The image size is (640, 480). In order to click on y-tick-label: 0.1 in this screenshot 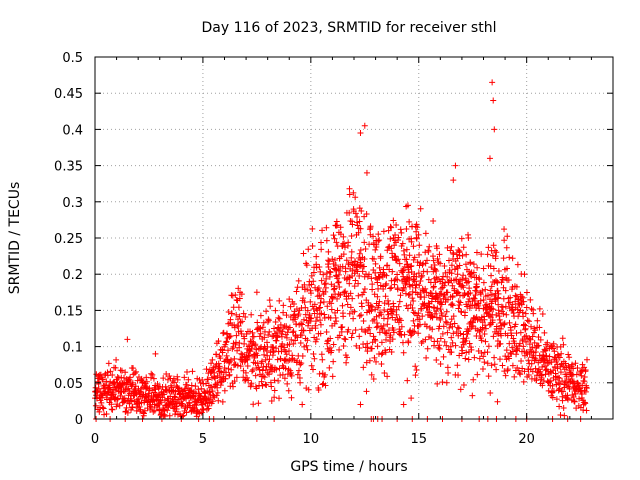, I will do `click(72, 348)`.